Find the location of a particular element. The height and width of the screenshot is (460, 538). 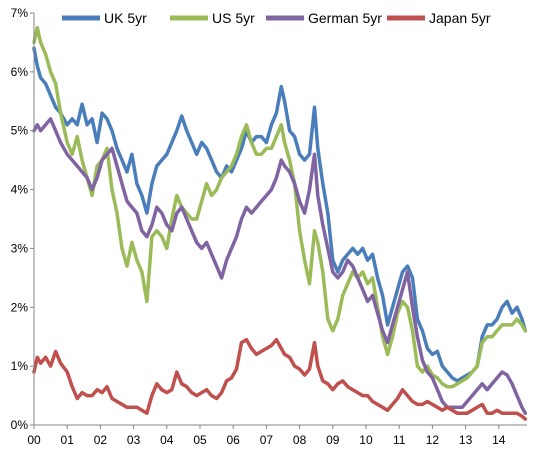

y-tick-label: 3% is located at coordinates (20, 248).